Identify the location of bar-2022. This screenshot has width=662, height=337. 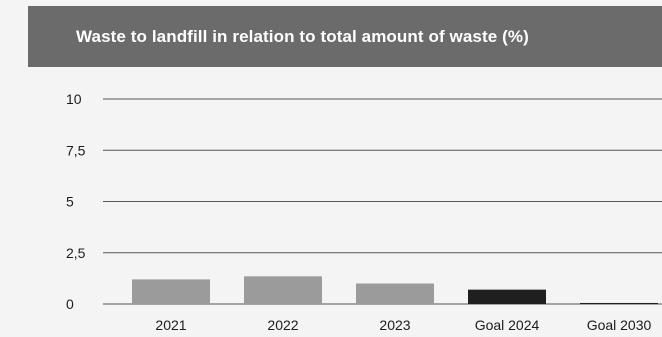
(283, 290).